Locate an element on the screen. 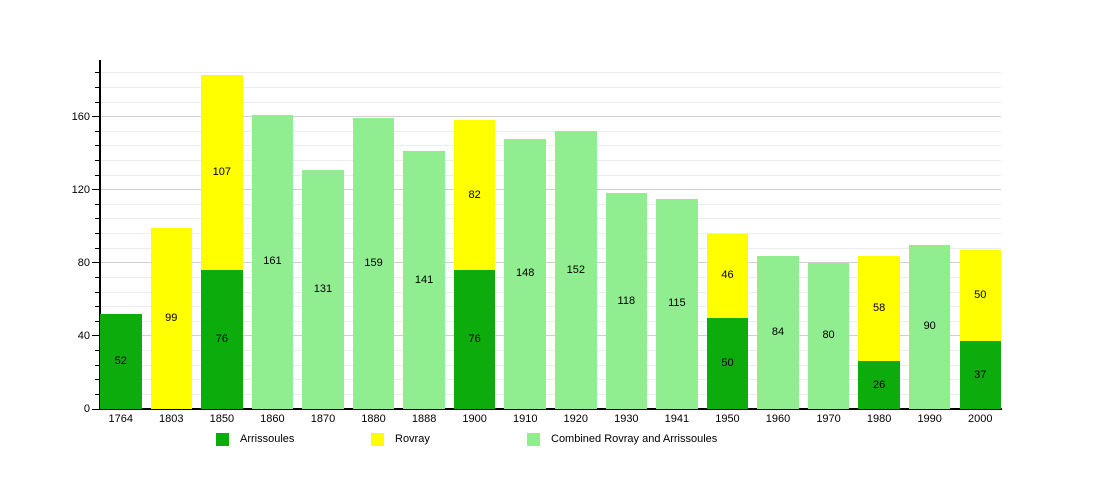 The image size is (1100, 500). x-axis-label: 1950 is located at coordinates (727, 419).